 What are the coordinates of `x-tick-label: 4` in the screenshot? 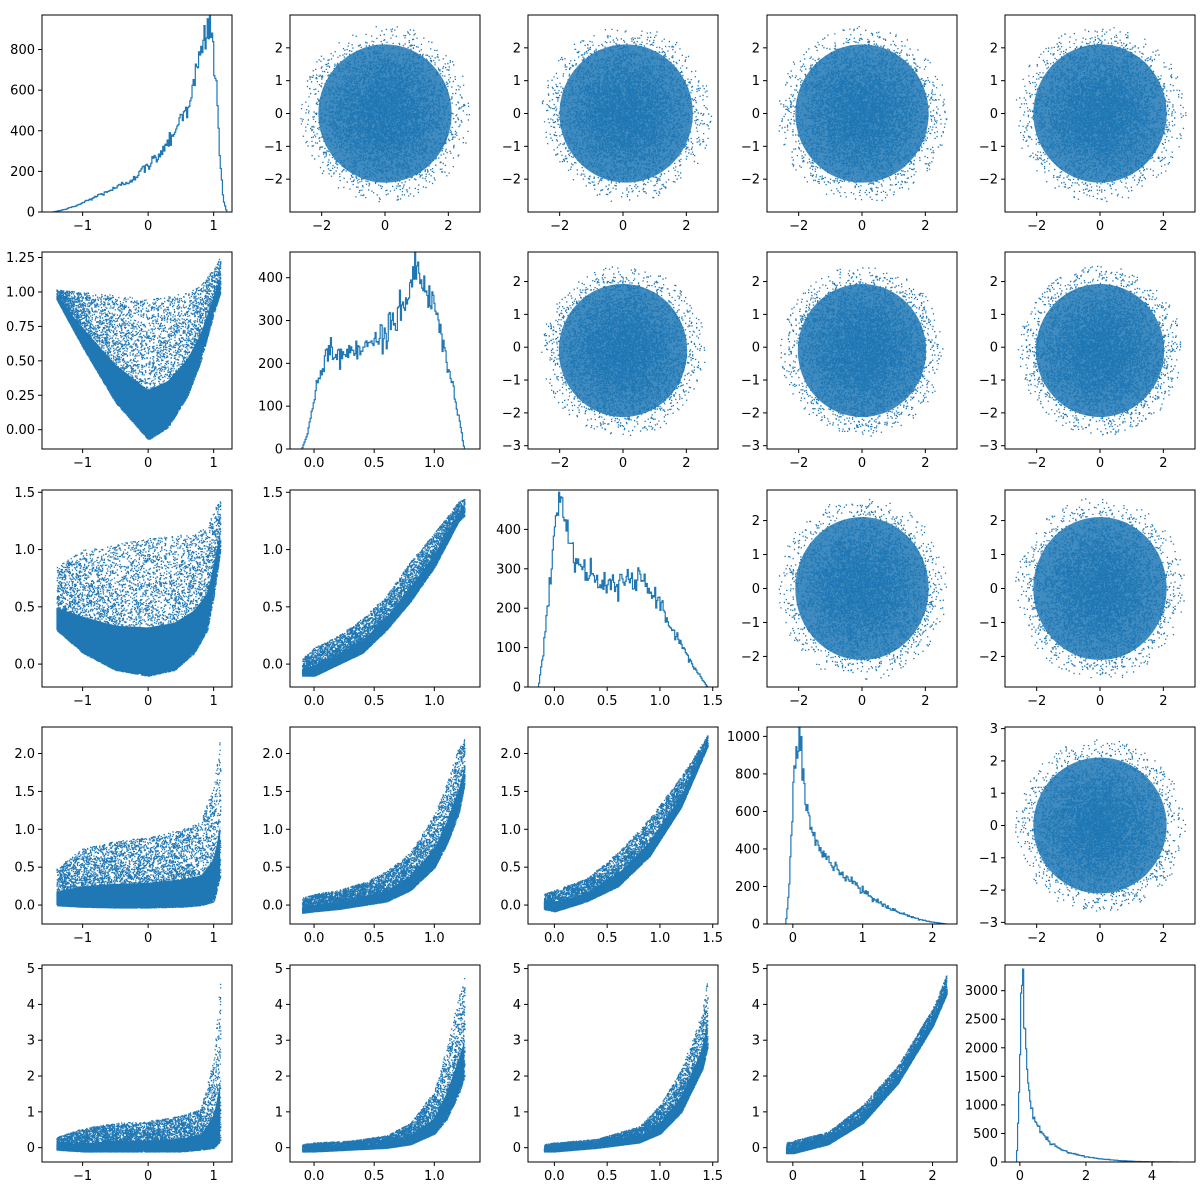 It's located at (1152, 1176).